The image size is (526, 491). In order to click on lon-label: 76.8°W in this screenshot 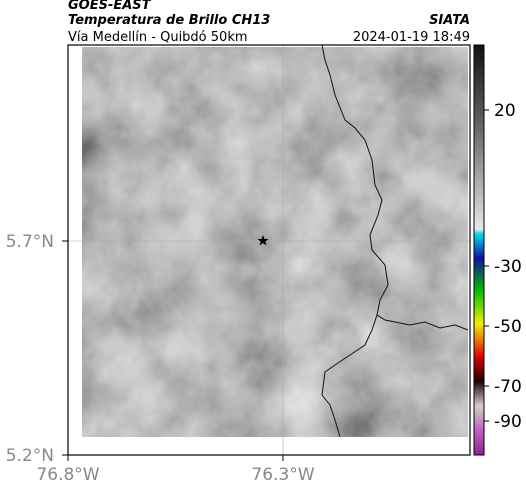, I will do `click(67, 475)`.